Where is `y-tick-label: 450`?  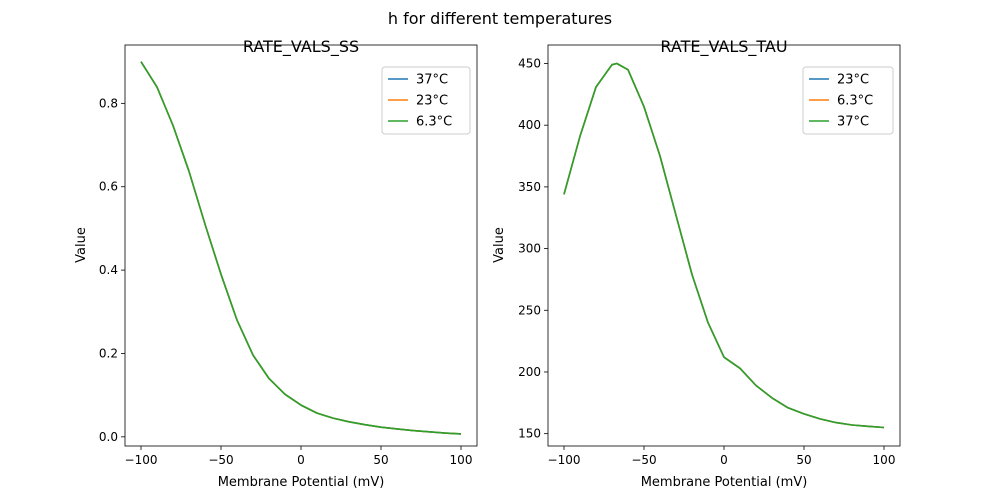
y-tick-label: 450 is located at coordinates (529, 64).